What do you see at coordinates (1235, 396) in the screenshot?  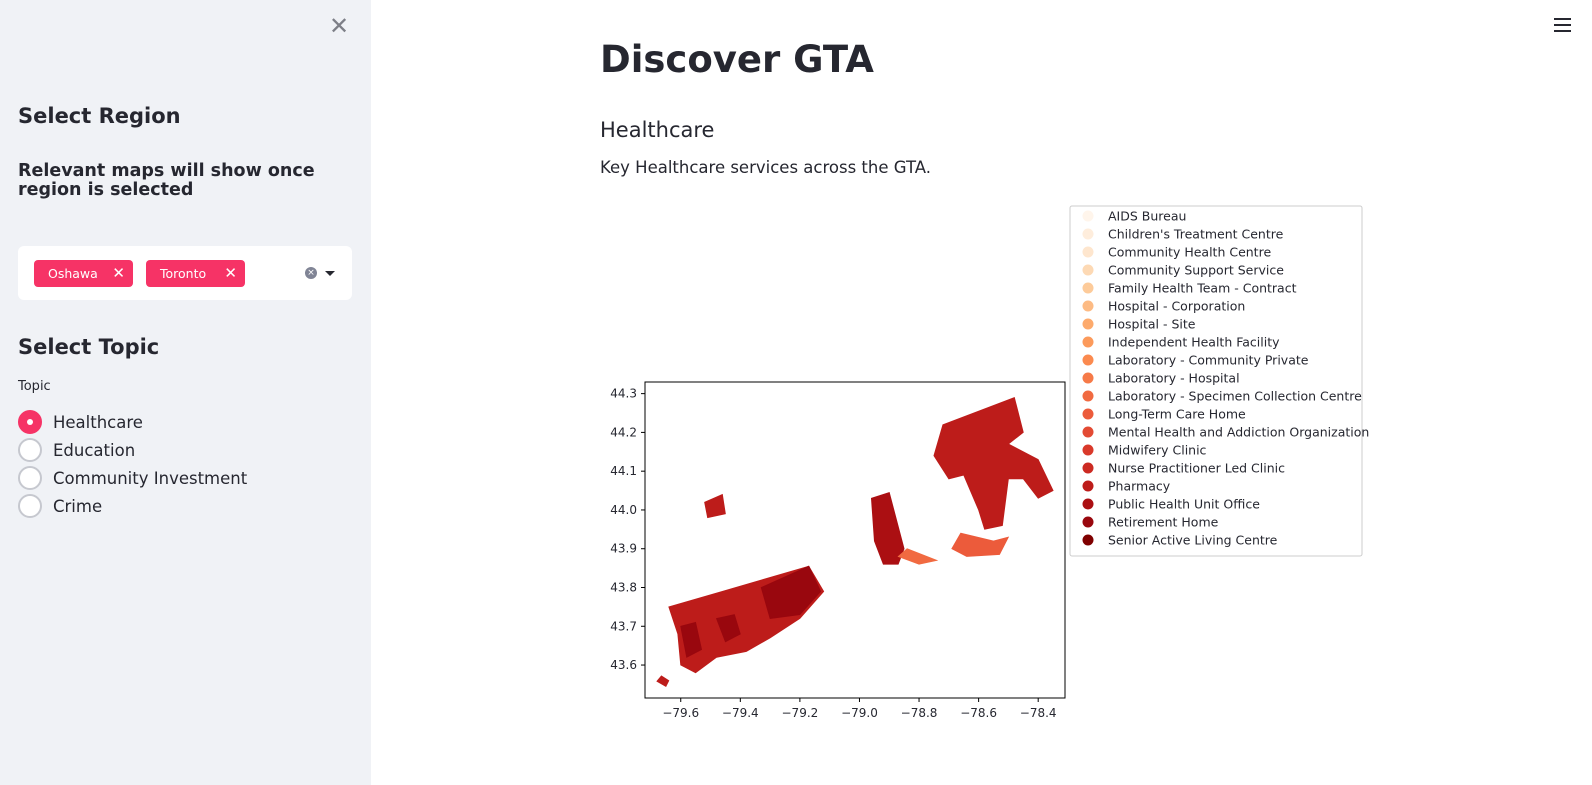 I see `legend-label: Laboratory - Specimen Collection Centre` at bounding box center [1235, 396].